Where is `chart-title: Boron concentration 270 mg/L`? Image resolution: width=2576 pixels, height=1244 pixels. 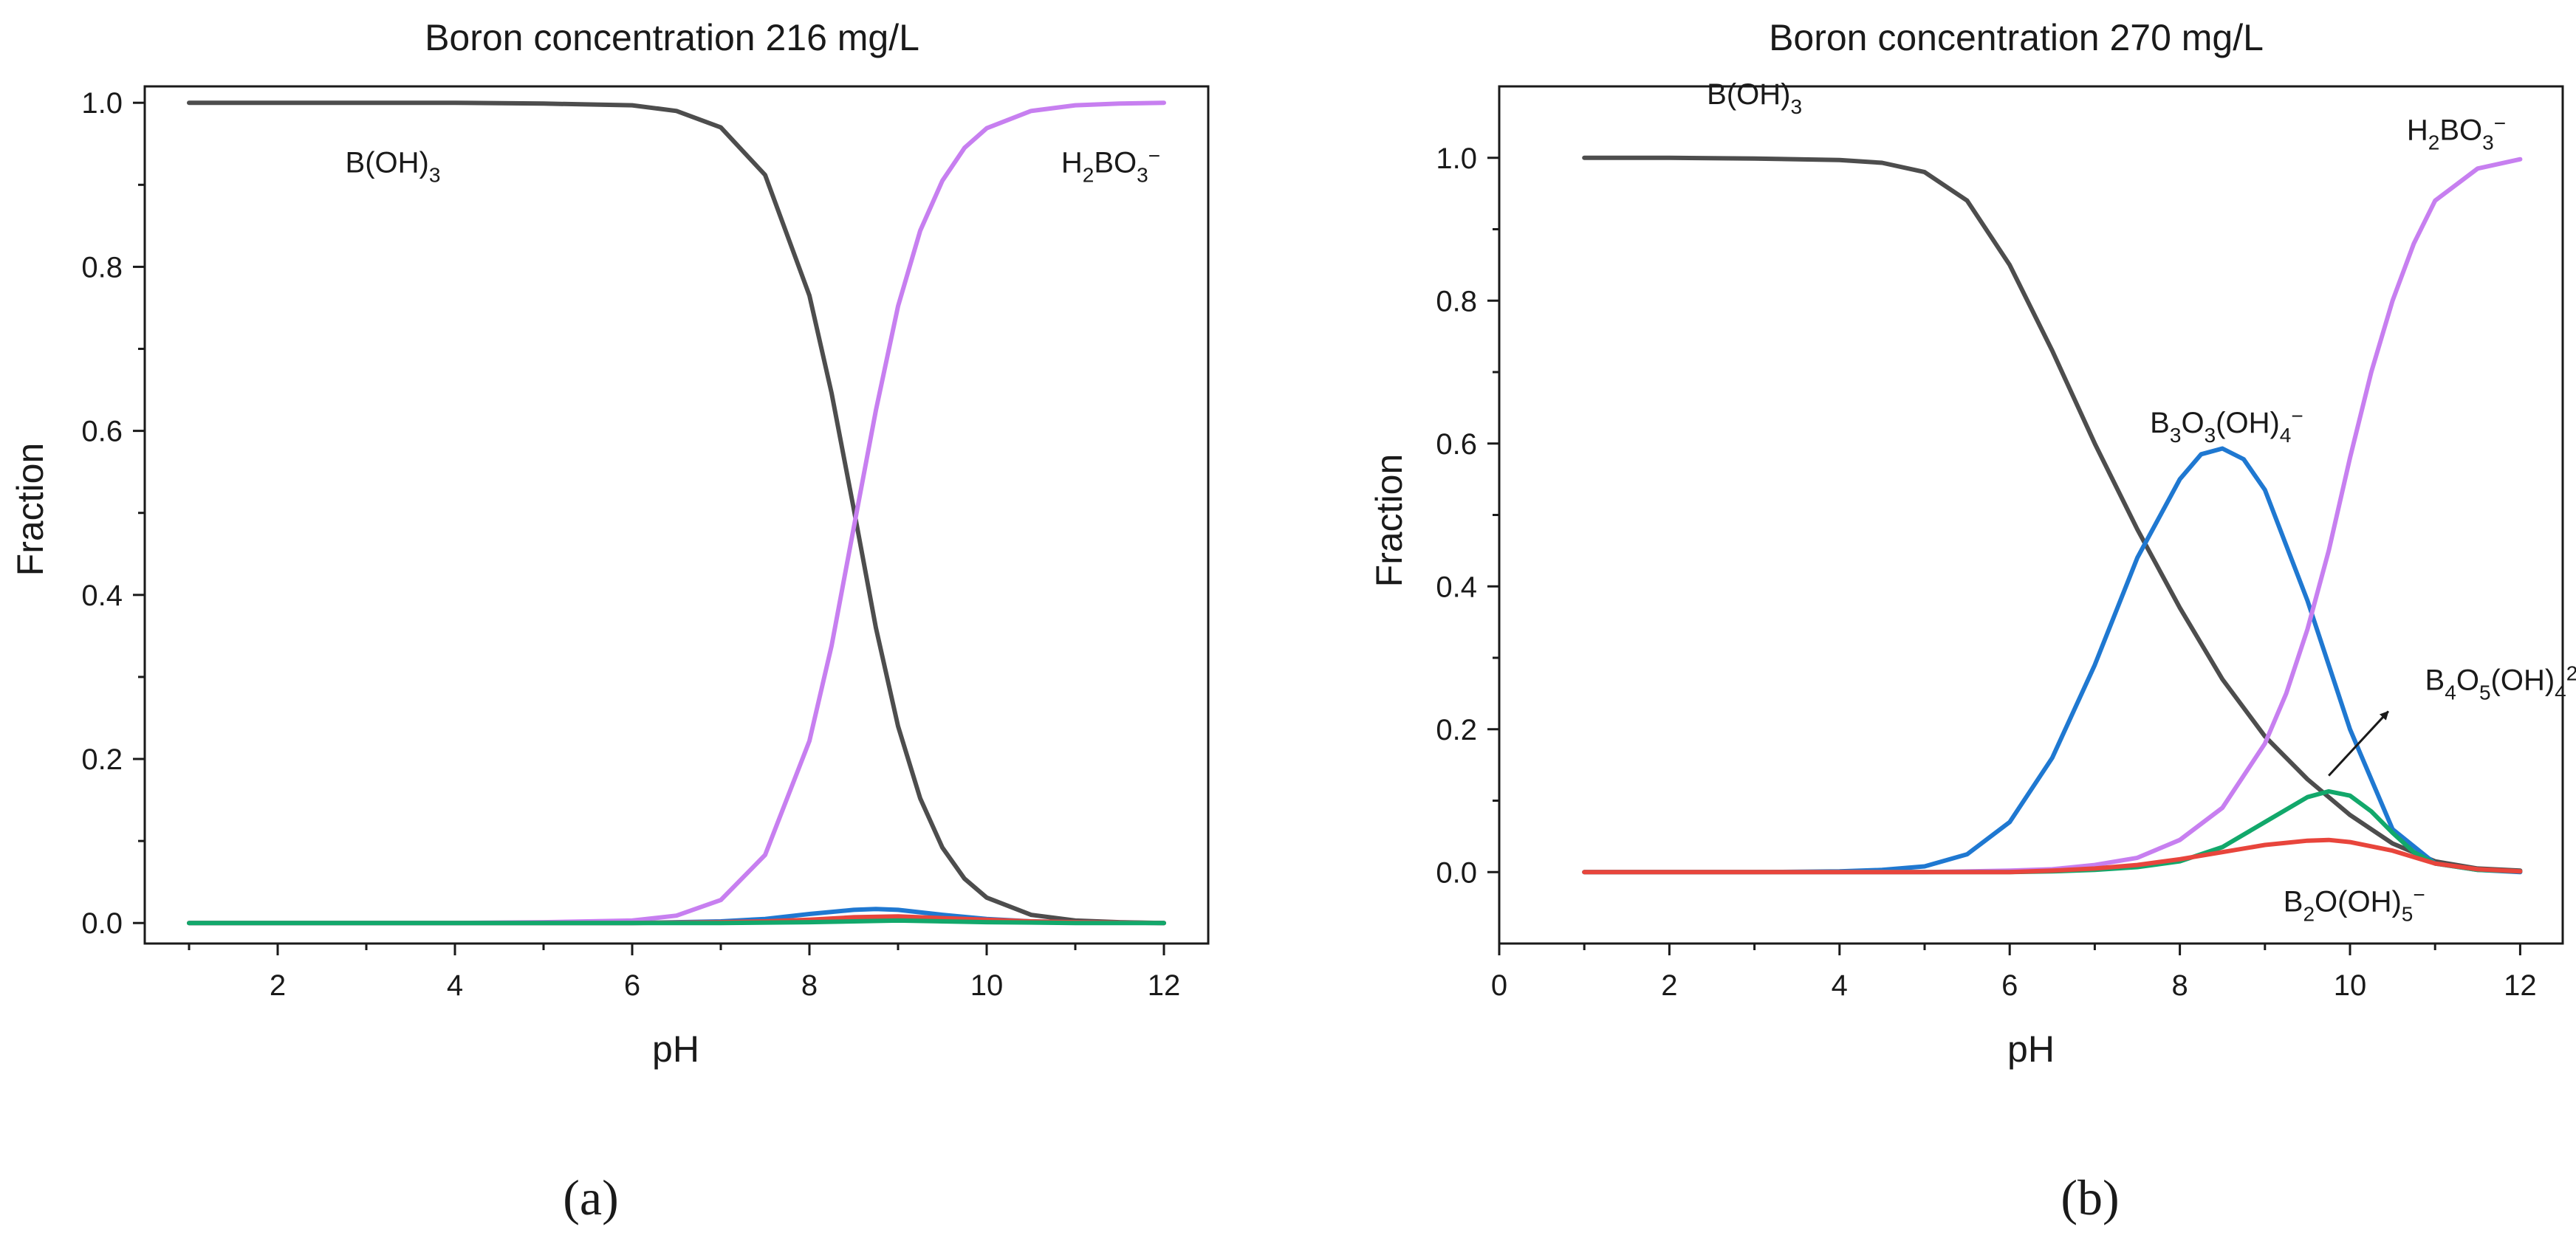 chart-title: Boron concentration 270 mg/L is located at coordinates (2016, 37).